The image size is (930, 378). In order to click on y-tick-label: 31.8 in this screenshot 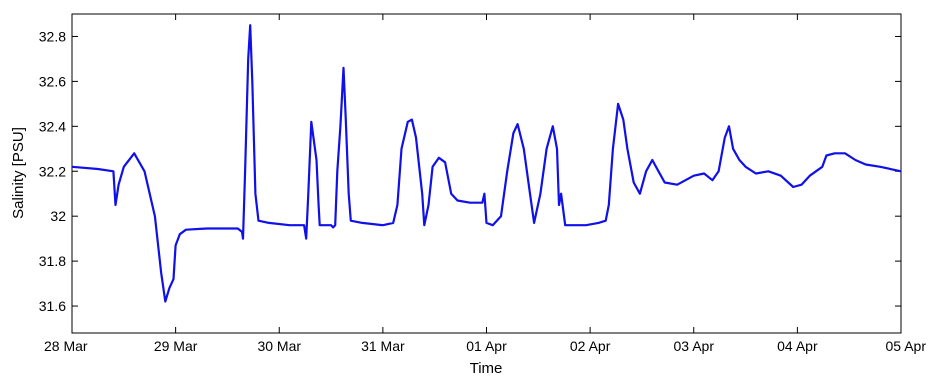, I will do `click(52, 261)`.